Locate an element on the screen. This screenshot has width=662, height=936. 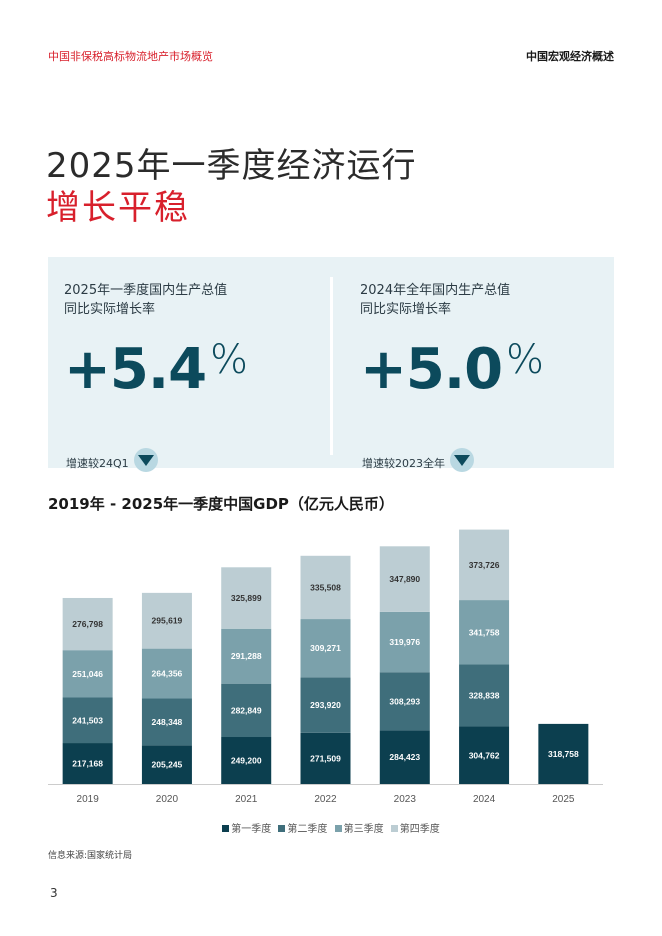
data-label: 284,423 is located at coordinates (404, 757).